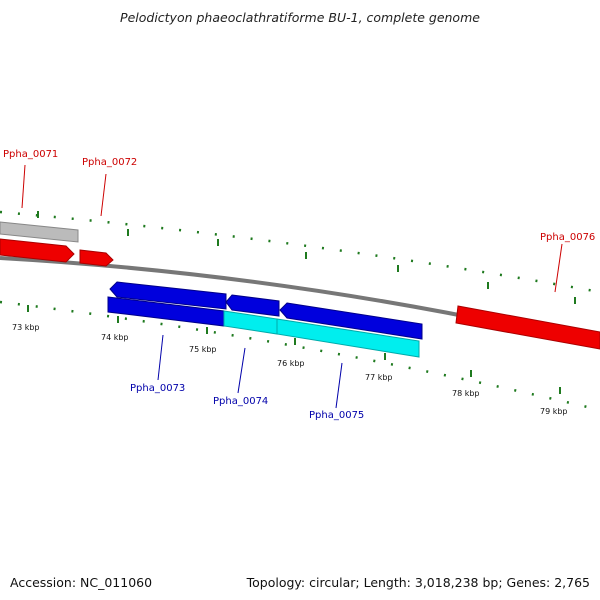  Describe the element at coordinates (466, 393) in the screenshot. I see `tick-label-78kbp: 78 kbp` at that location.